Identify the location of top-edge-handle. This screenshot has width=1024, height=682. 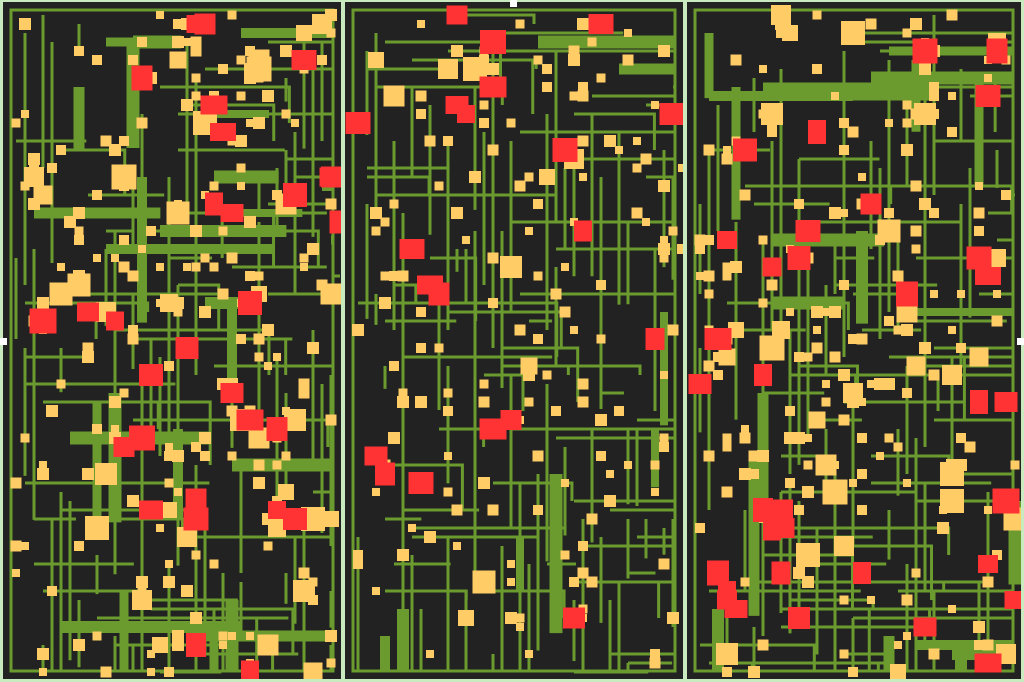
(513, 3).